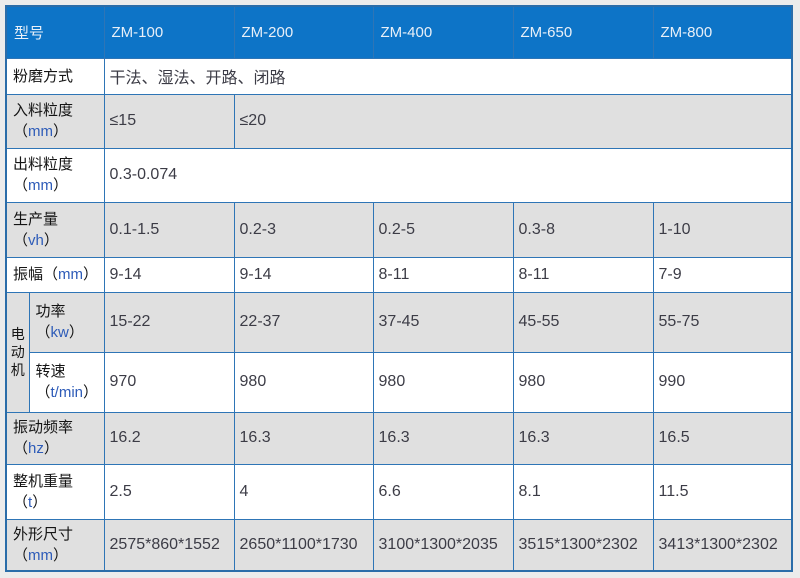 This screenshot has width=800, height=578. I want to click on table-cell: 干法、湿法、开路、闭路, so click(448, 76).